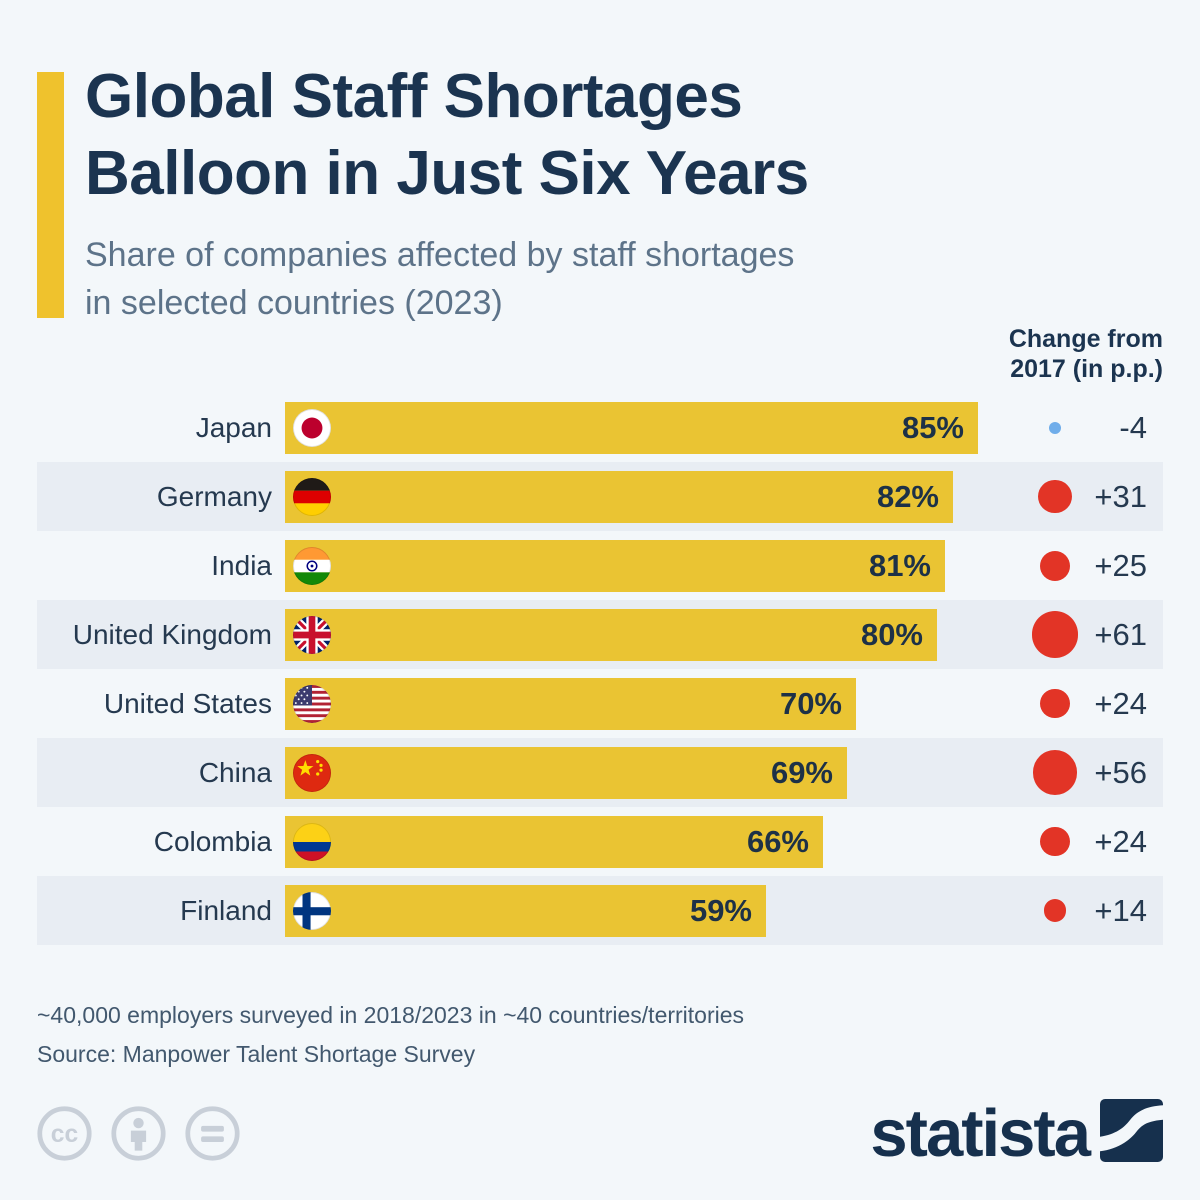  I want to click on value-bar: 69%, so click(566, 773).